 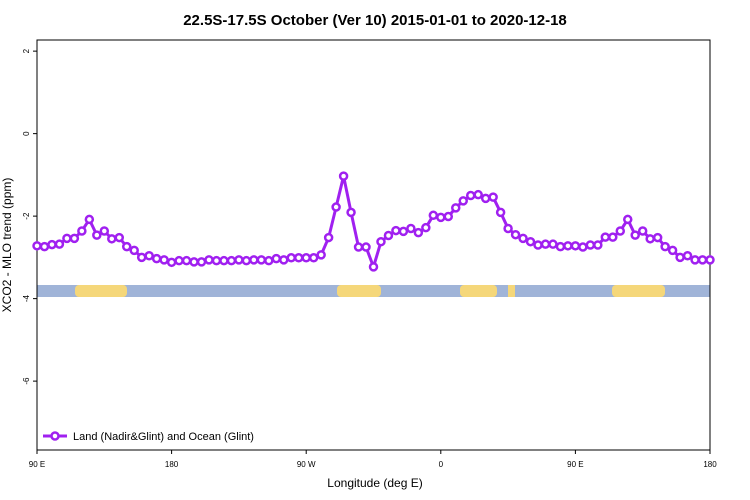 What do you see at coordinates (306, 464) in the screenshot?
I see `x-tick-label: 90 W` at bounding box center [306, 464].